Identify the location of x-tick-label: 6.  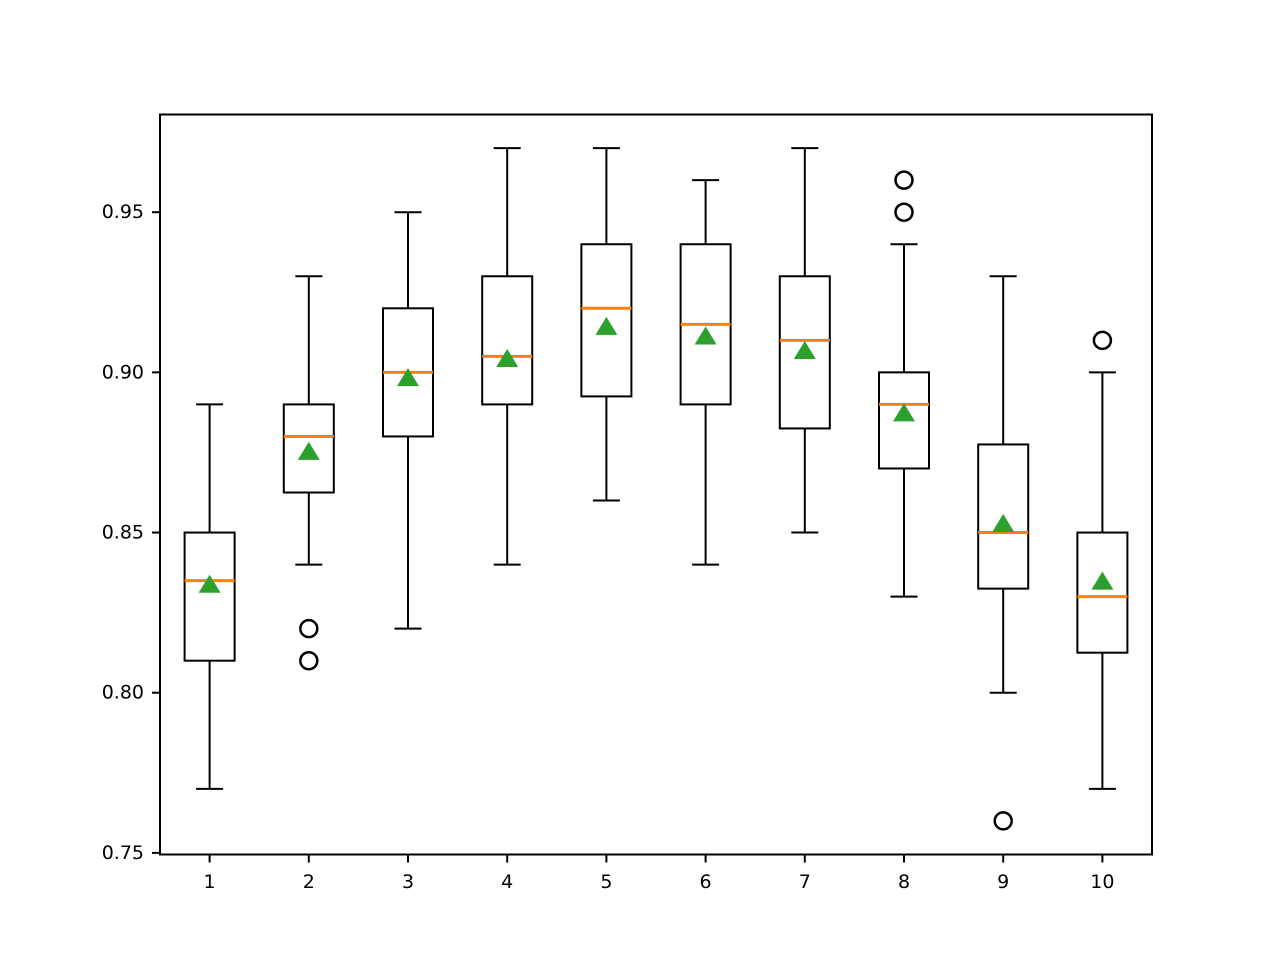
(706, 882).